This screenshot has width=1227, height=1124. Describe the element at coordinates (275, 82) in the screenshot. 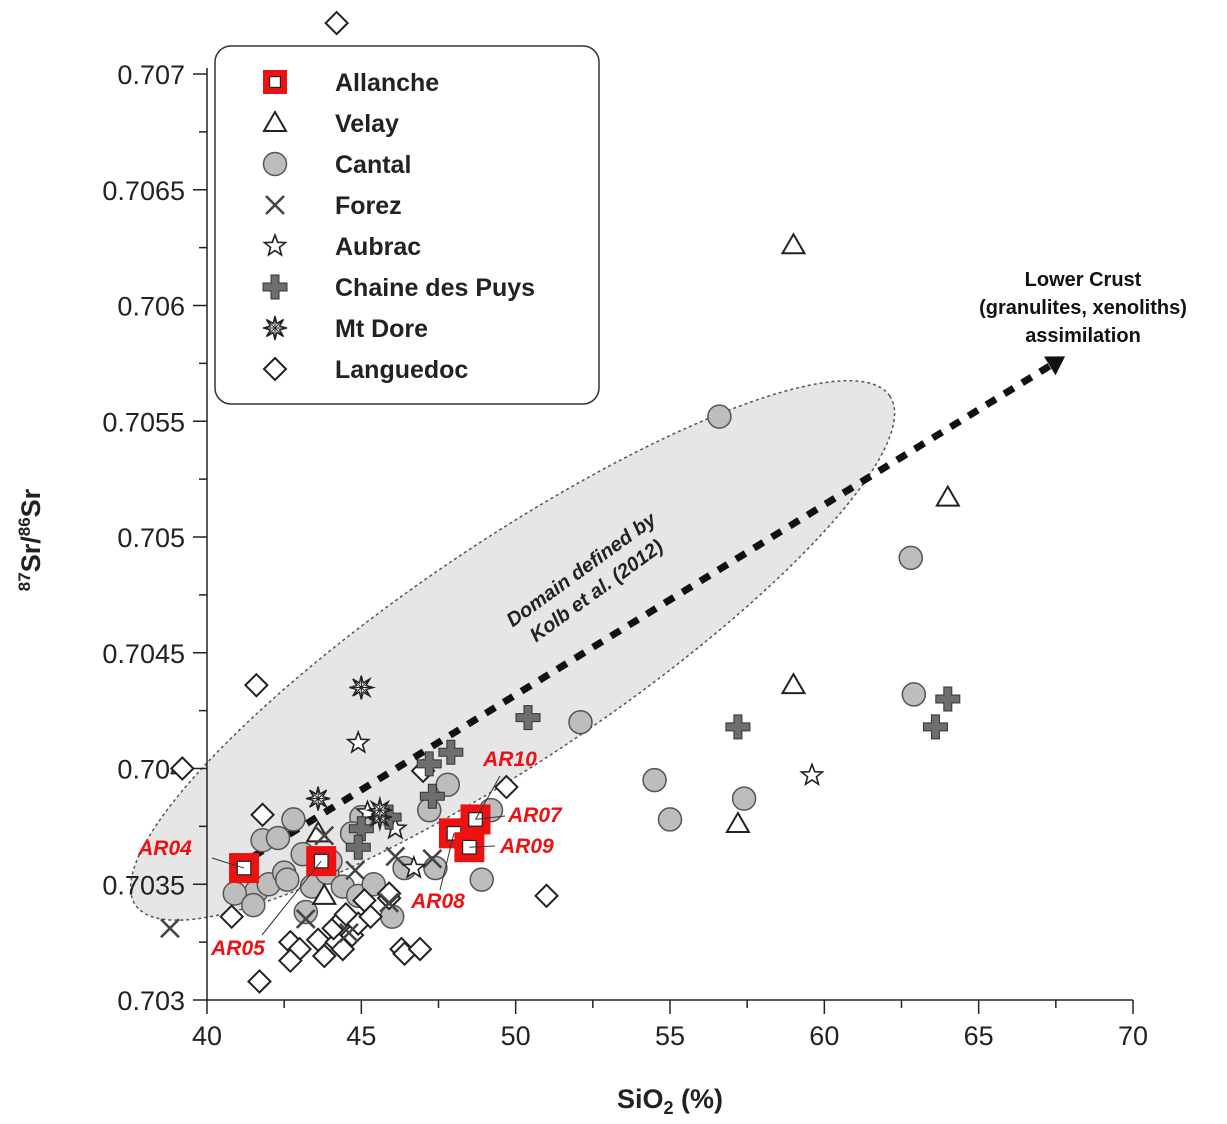

I see `legend-marker-allanche` at that location.